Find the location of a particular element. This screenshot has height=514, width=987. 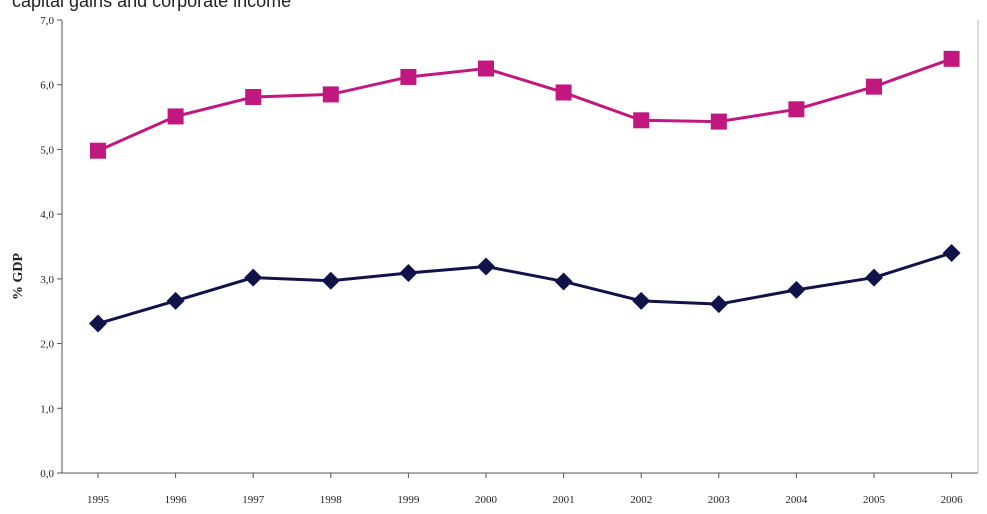

x-tick-label: 2006 is located at coordinates (952, 500).